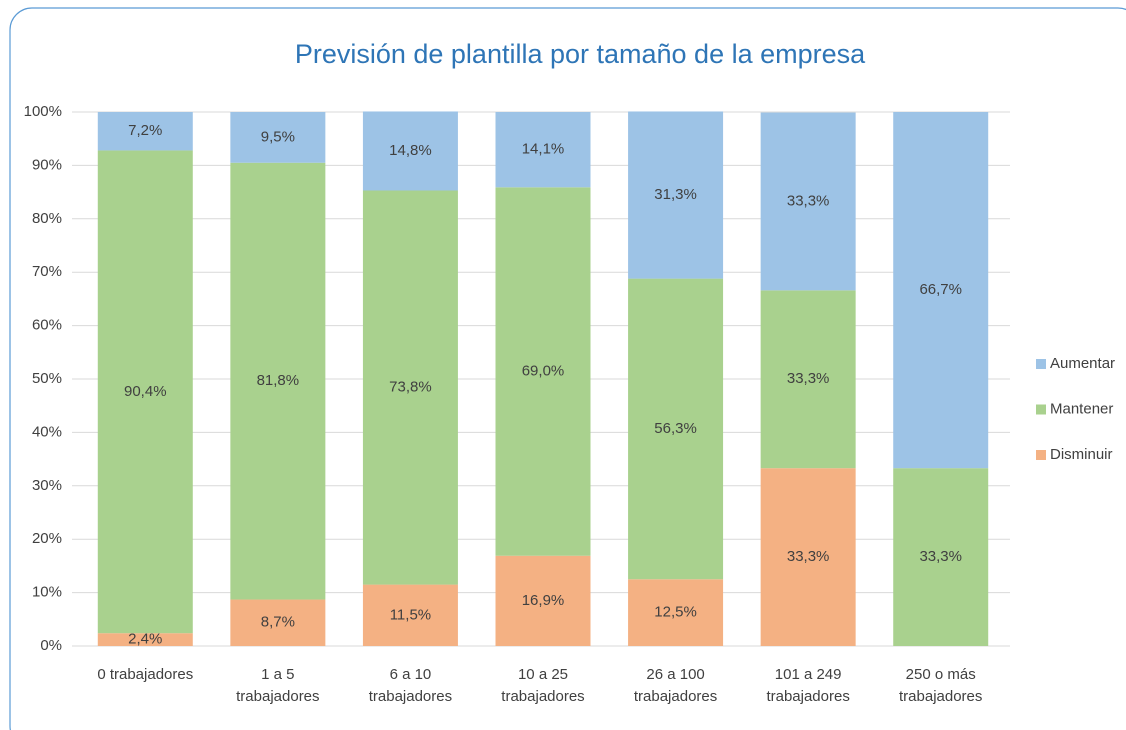 The image size is (1126, 730). What do you see at coordinates (410, 685) in the screenshot?
I see `x-tick-label: 6 a 10 trabajadores` at bounding box center [410, 685].